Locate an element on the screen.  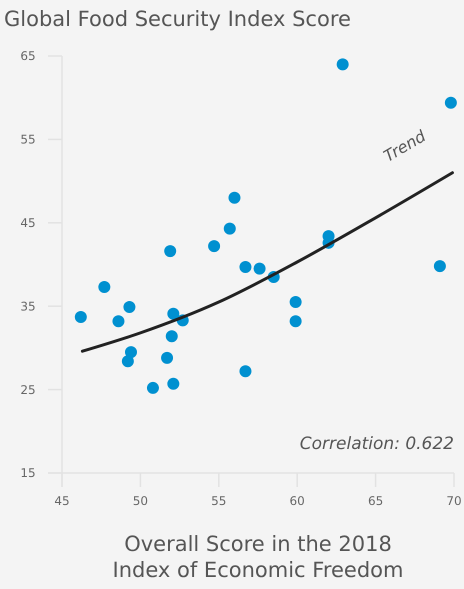
chart-title: Global Food Security Index Score is located at coordinates (177, 19).